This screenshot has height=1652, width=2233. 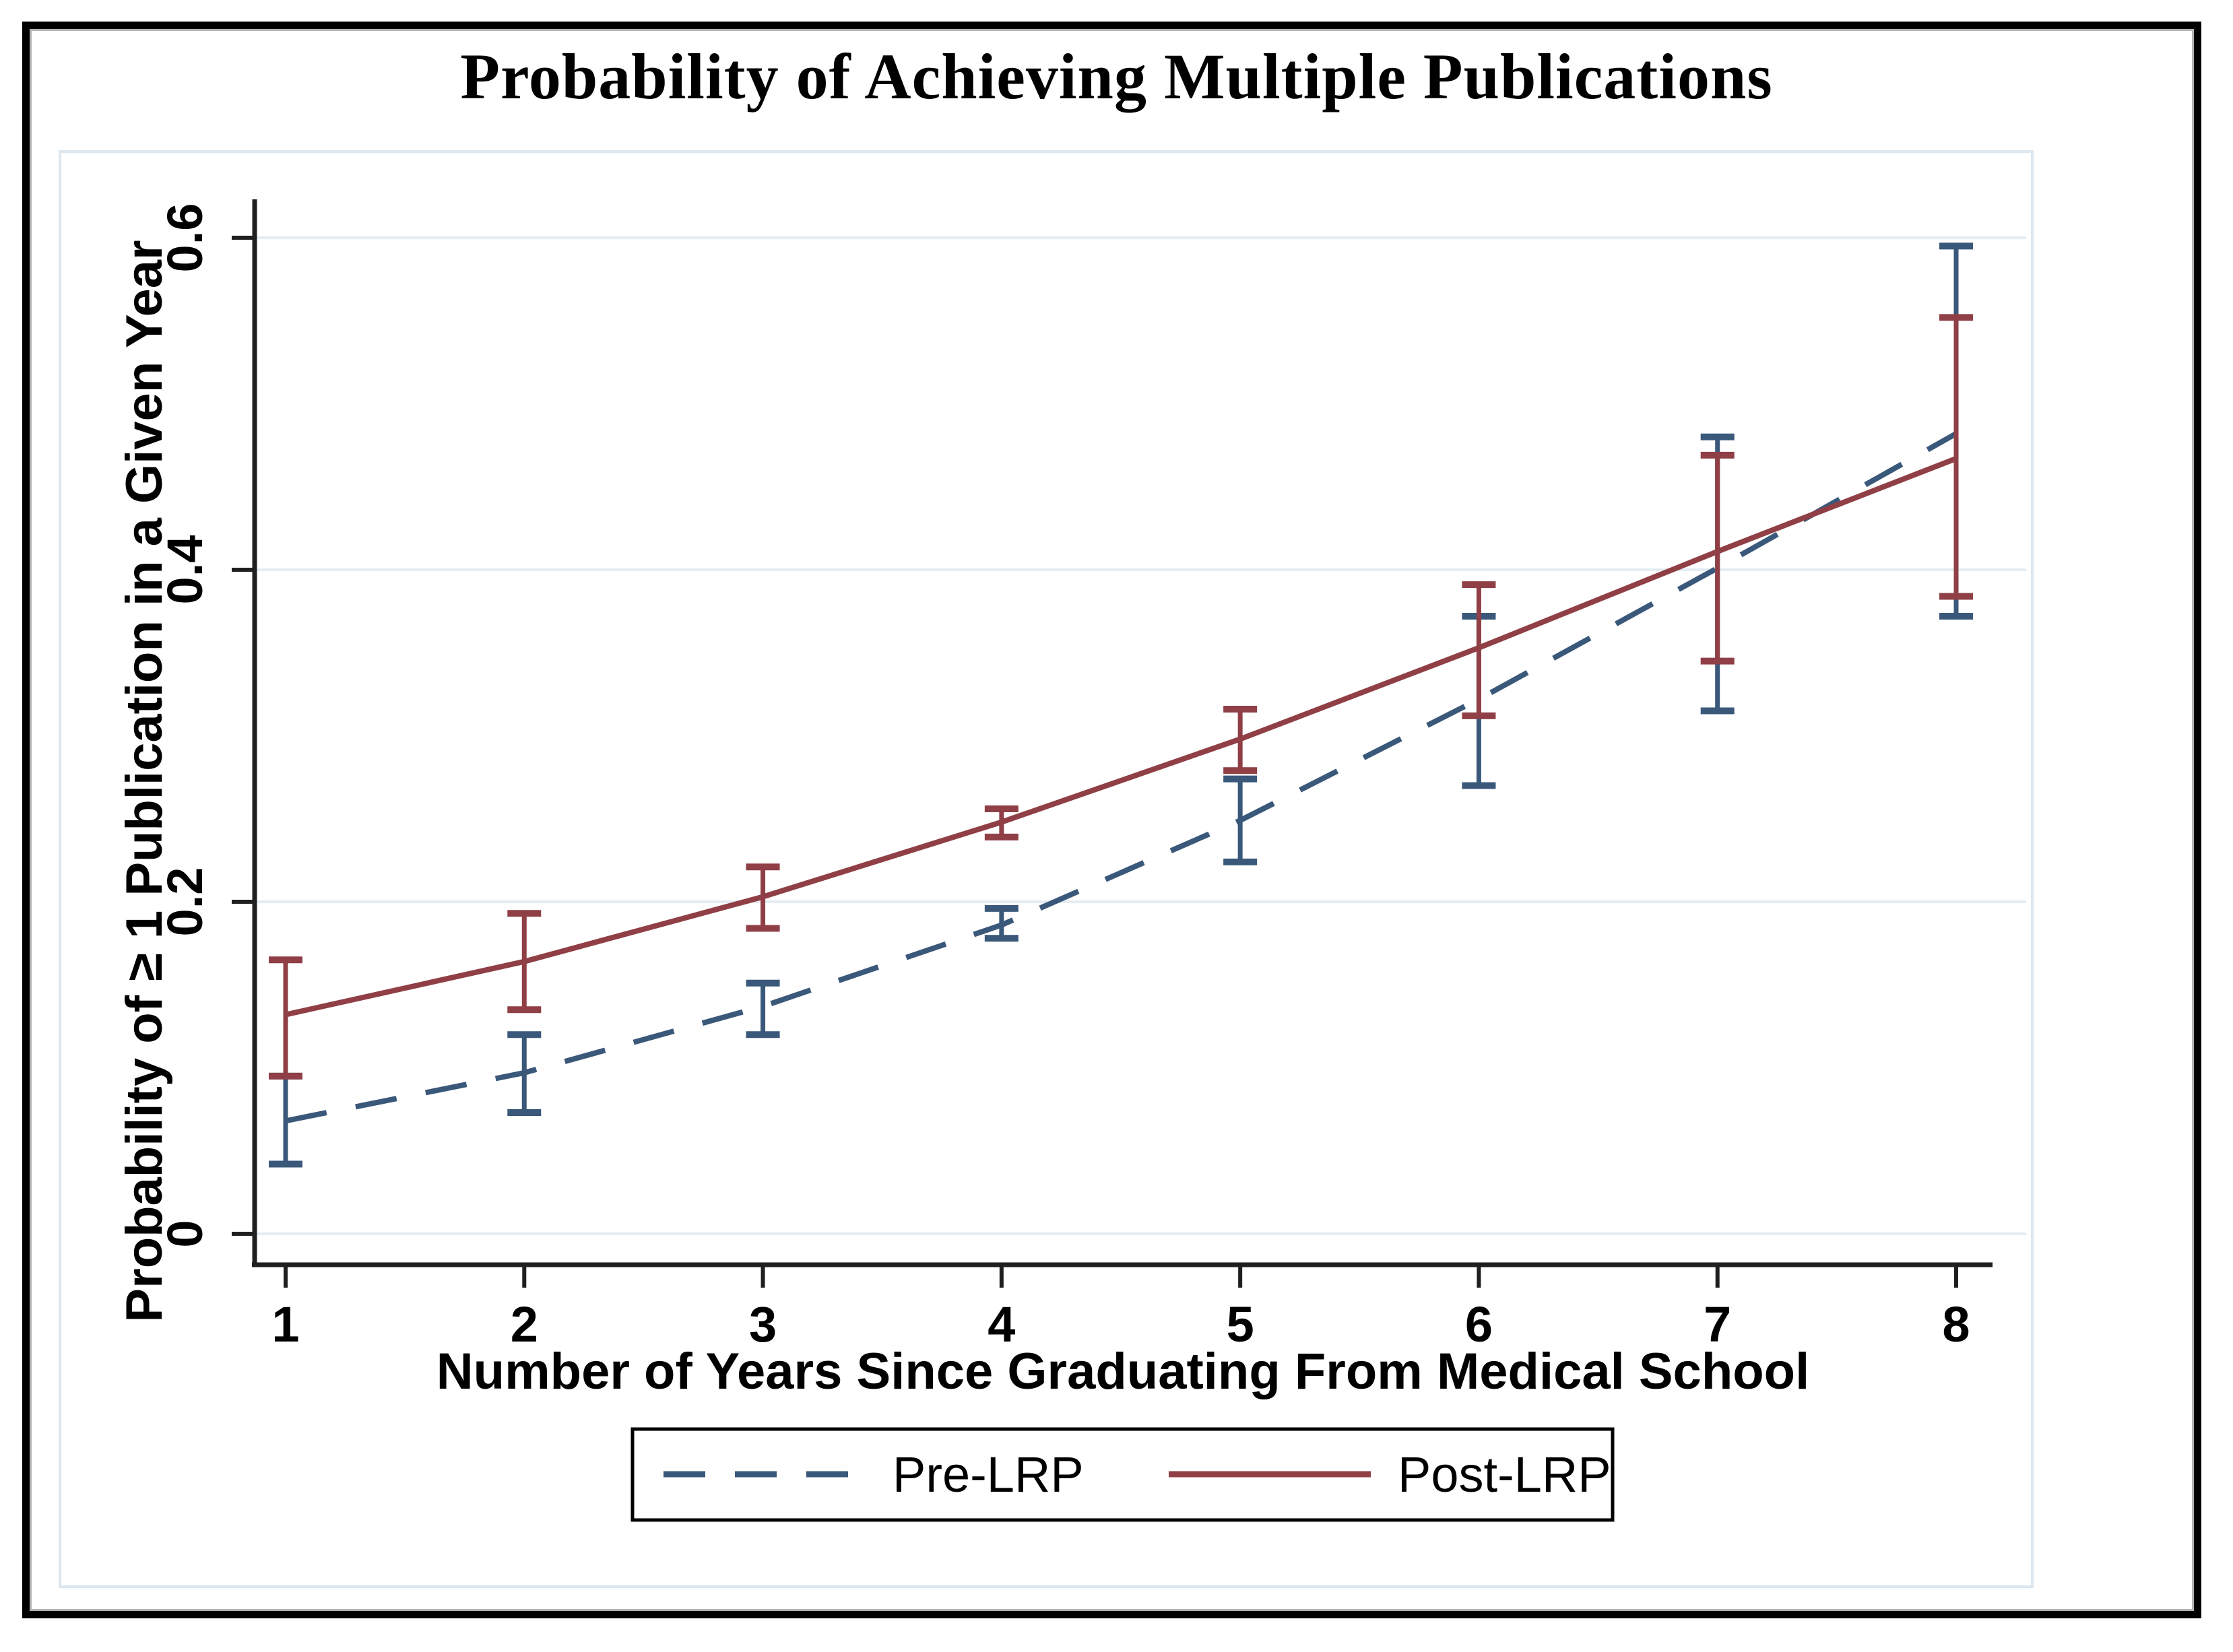 What do you see at coordinates (1241, 1324) in the screenshot?
I see `x-tick-label: 5` at bounding box center [1241, 1324].